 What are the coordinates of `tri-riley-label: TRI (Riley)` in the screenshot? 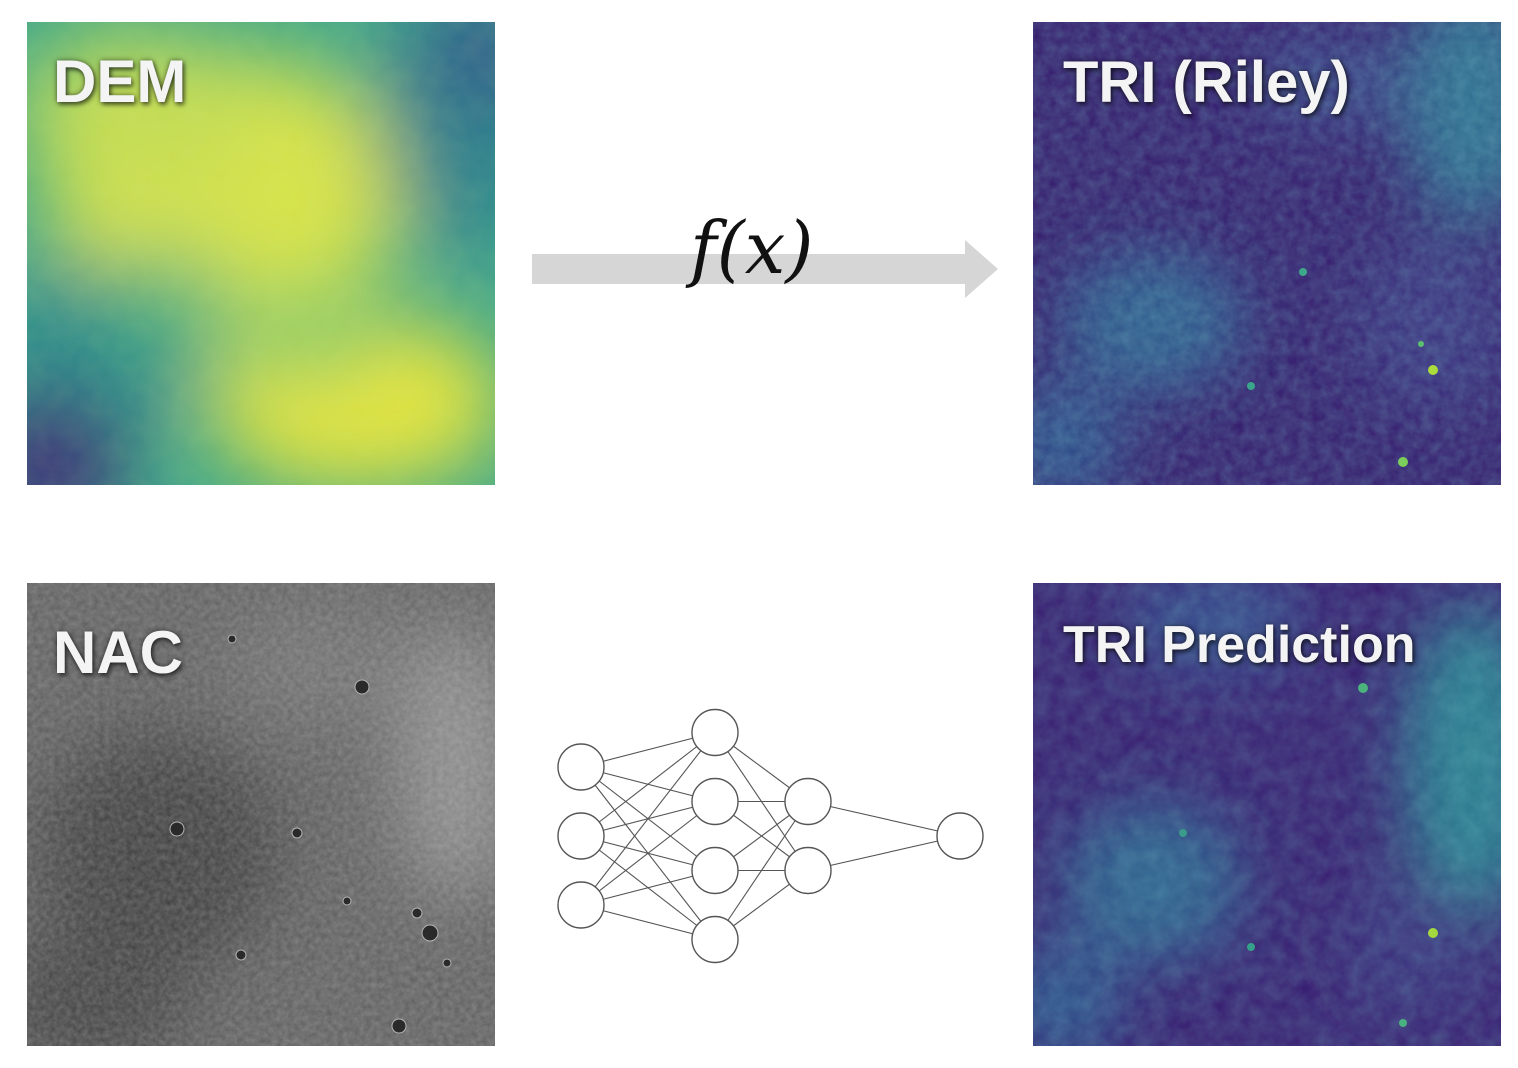 It's located at (1206, 82).